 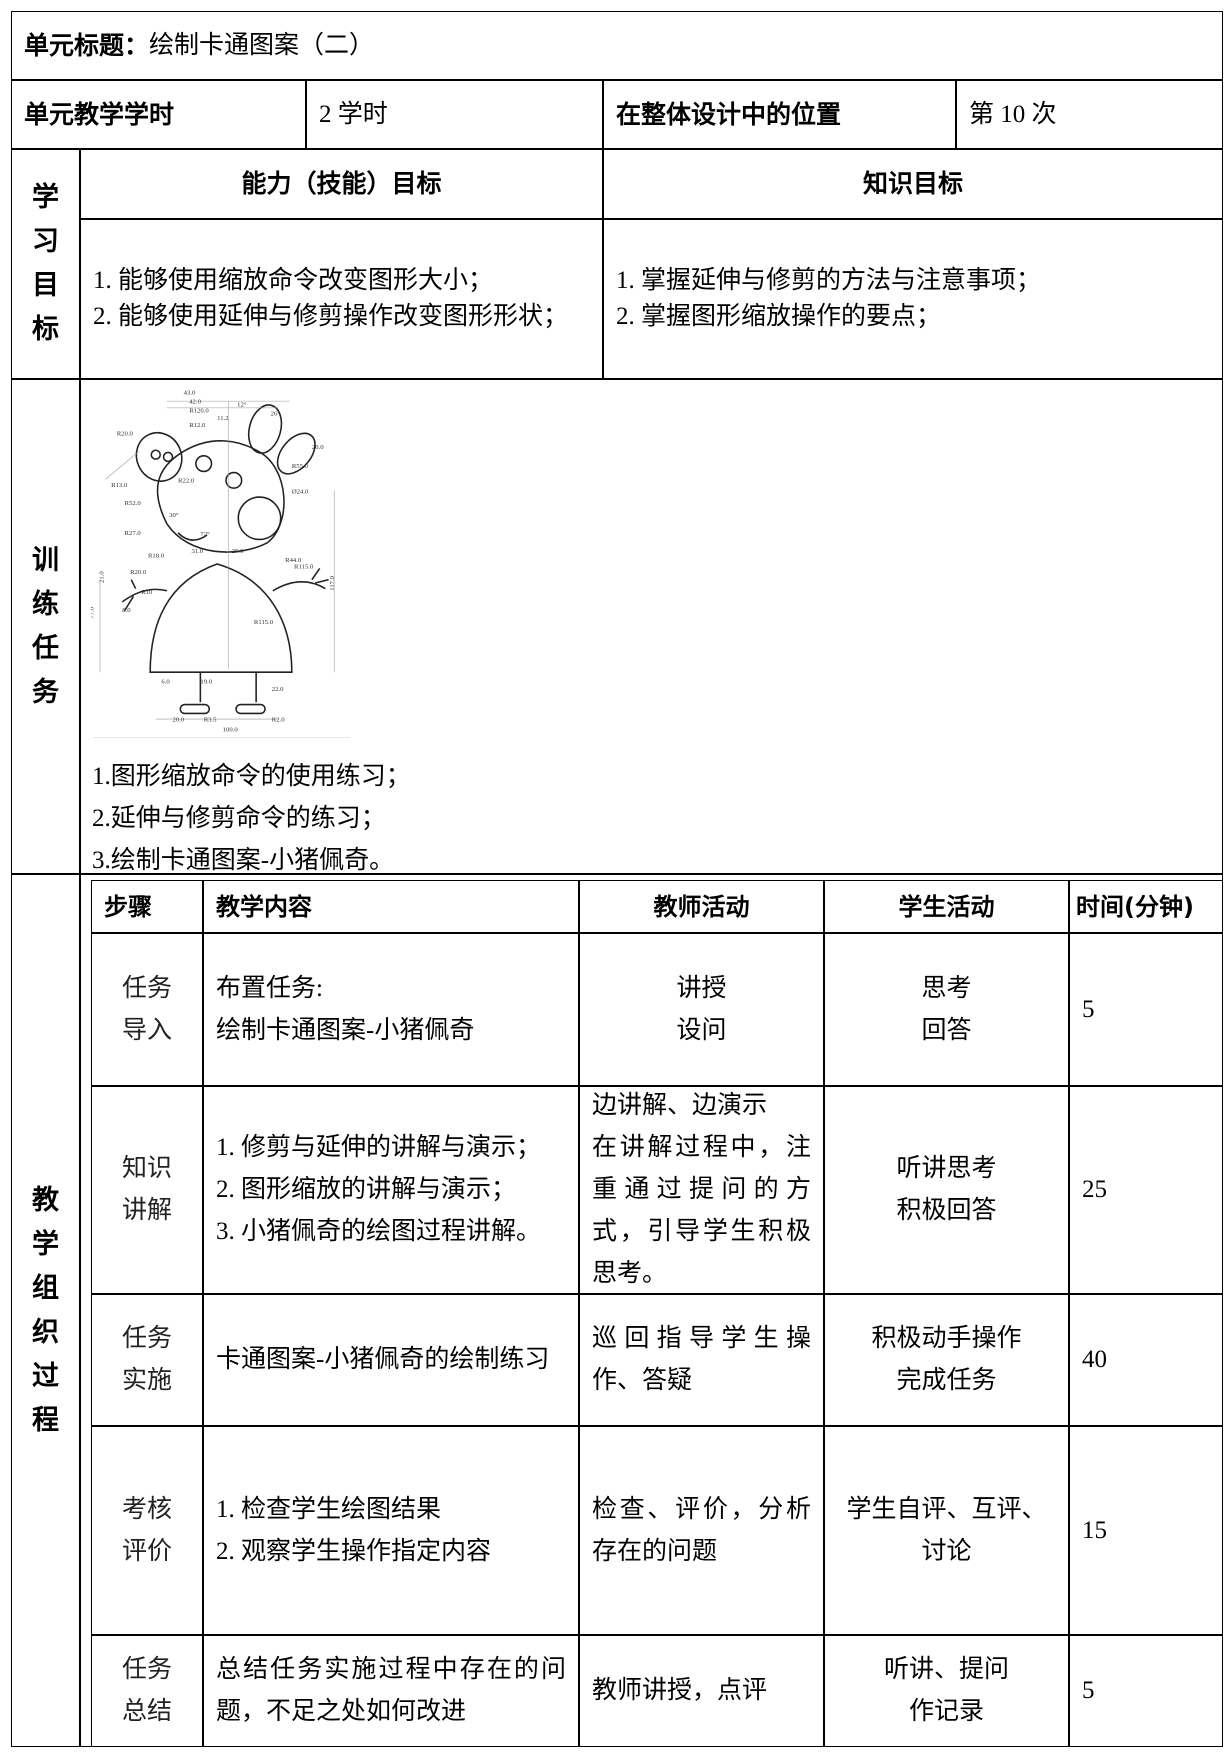 What do you see at coordinates (119, 485) in the screenshot?
I see `dimension-label: R13.0` at bounding box center [119, 485].